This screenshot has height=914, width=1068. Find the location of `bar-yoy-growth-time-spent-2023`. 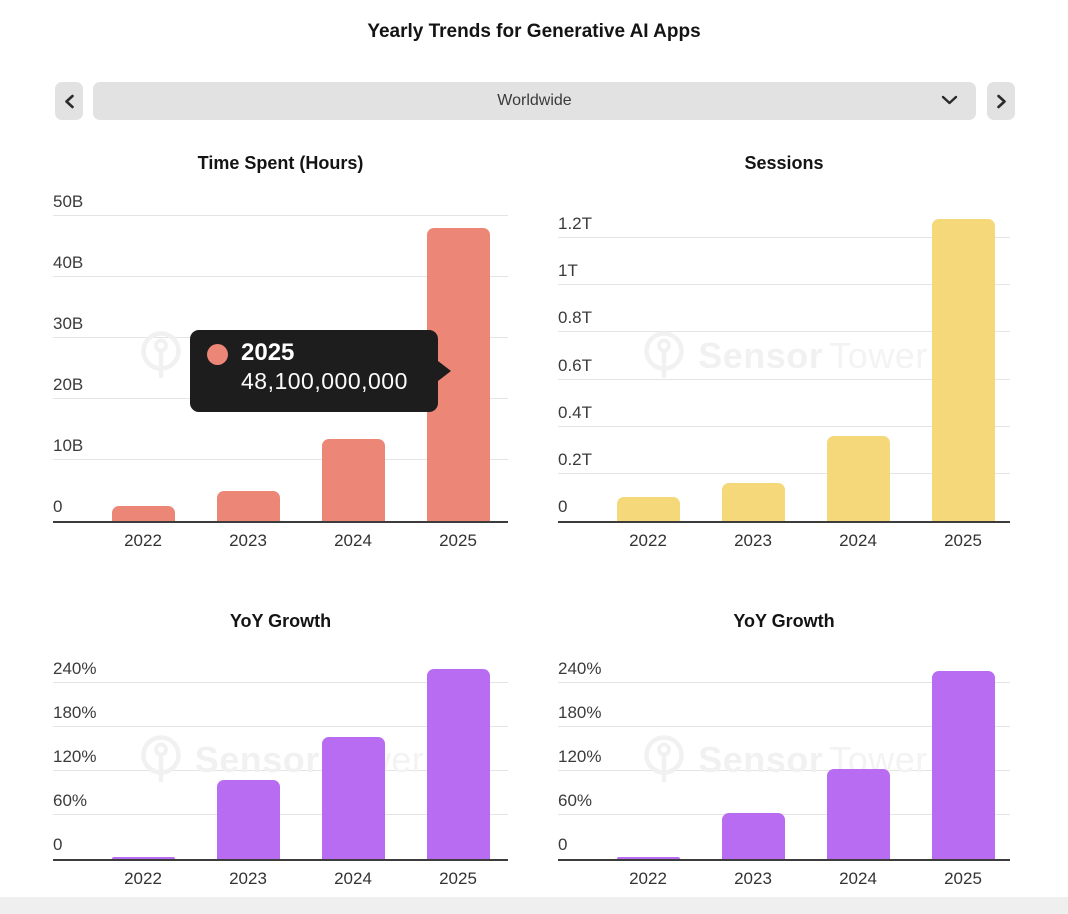

bar-yoy-growth-time-spent-2023 is located at coordinates (248, 819).